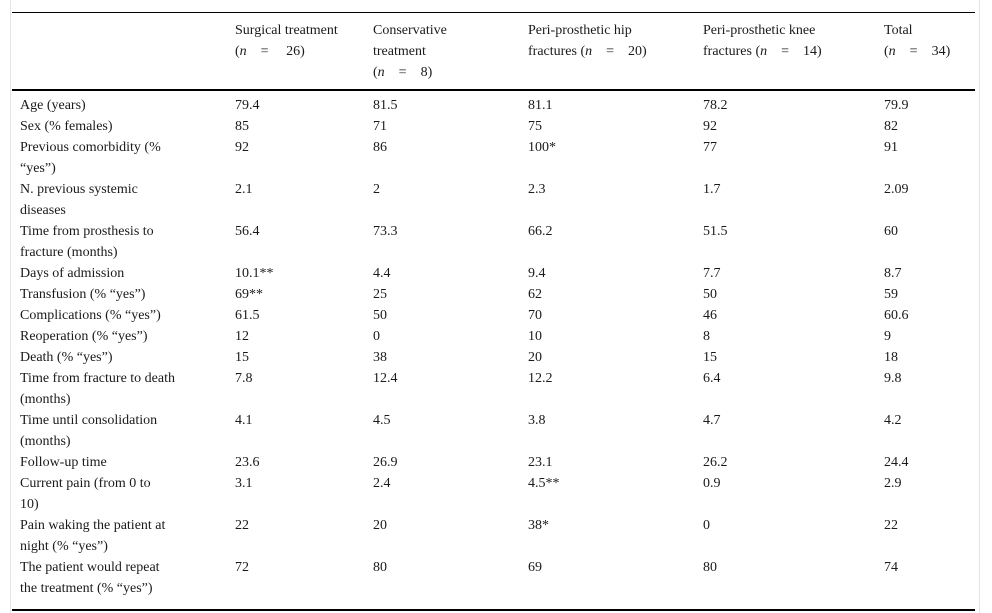 This screenshot has height=613, width=992. I want to click on cell-knee: 80, so click(710, 567).